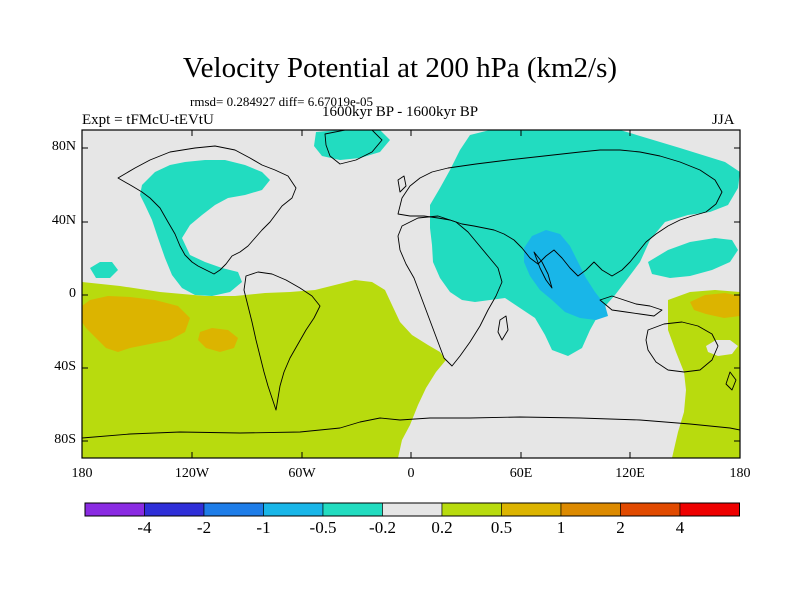 This screenshot has height=600, width=800. Describe the element at coordinates (263, 527) in the screenshot. I see `colorbar-label-3: -1` at that location.